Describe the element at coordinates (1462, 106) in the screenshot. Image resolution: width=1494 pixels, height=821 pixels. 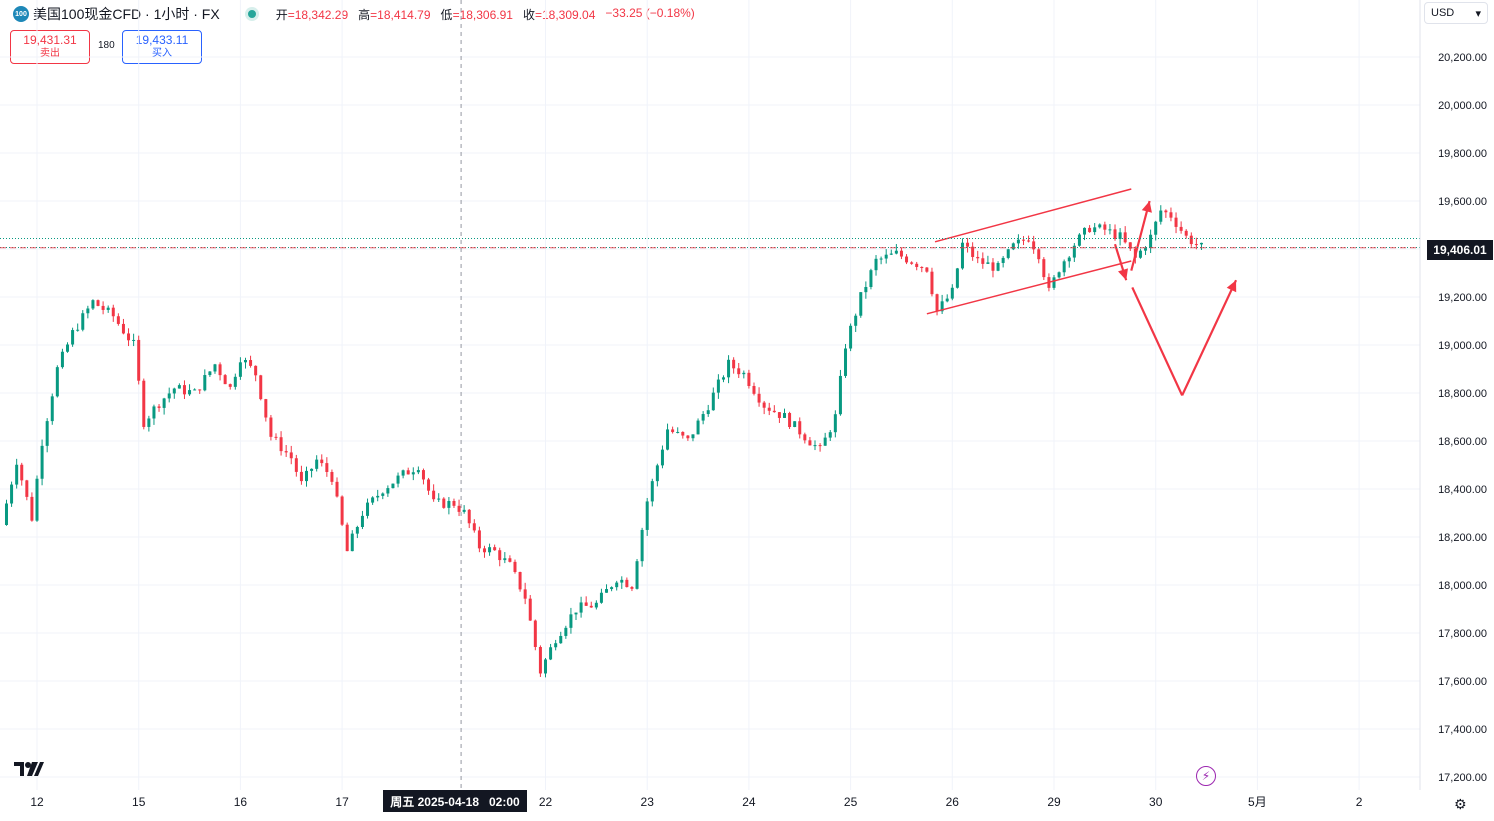
I see `y-tick-label: 20,000.00` at that location.